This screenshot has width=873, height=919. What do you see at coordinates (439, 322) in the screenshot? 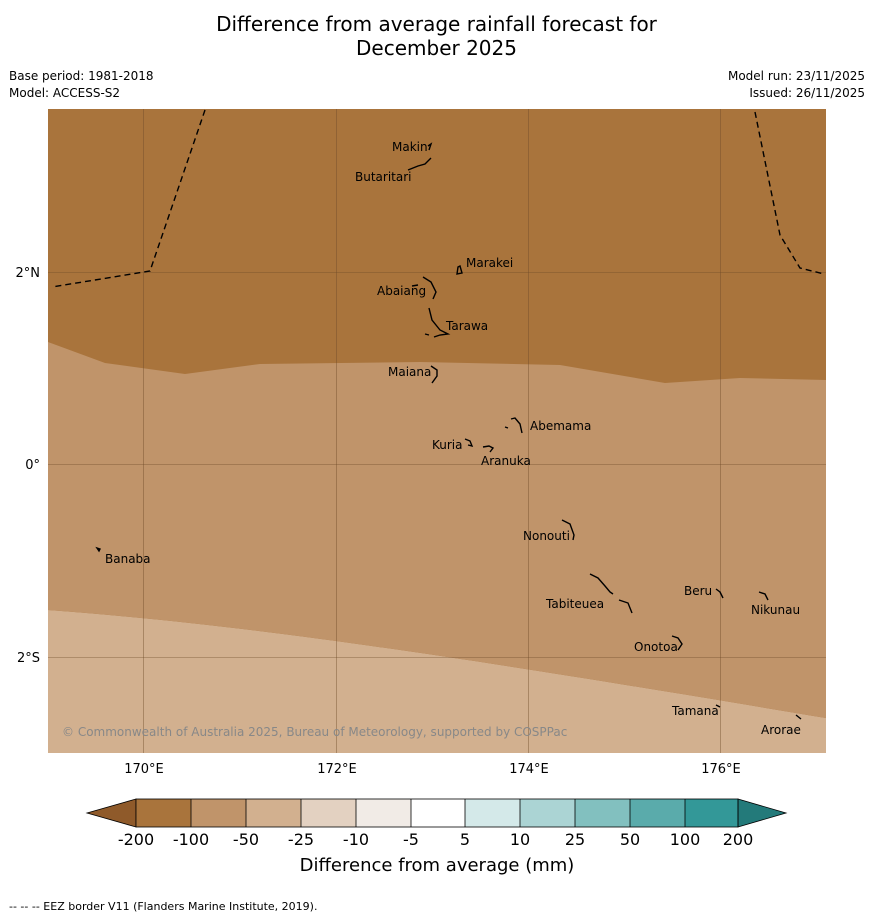
I see `tarawa-outline` at bounding box center [439, 322].